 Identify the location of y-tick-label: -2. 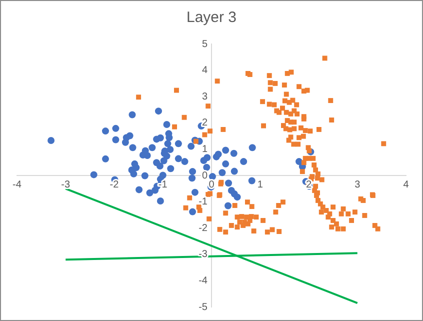
(203, 228).